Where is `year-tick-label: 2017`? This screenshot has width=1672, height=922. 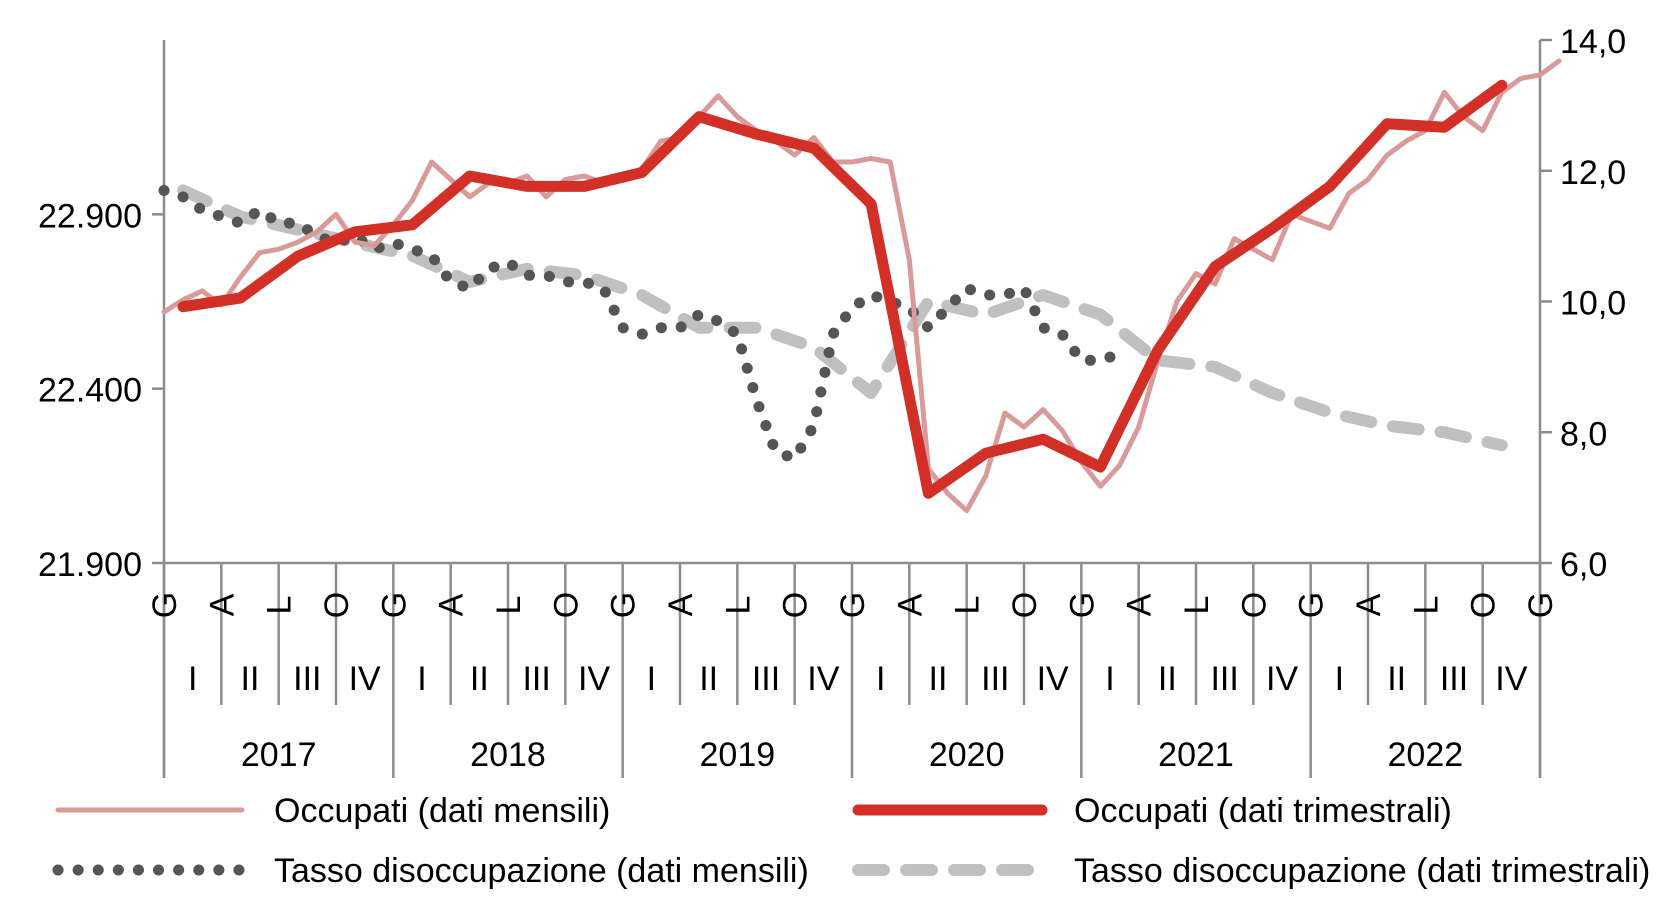 year-tick-label: 2017 is located at coordinates (279, 755).